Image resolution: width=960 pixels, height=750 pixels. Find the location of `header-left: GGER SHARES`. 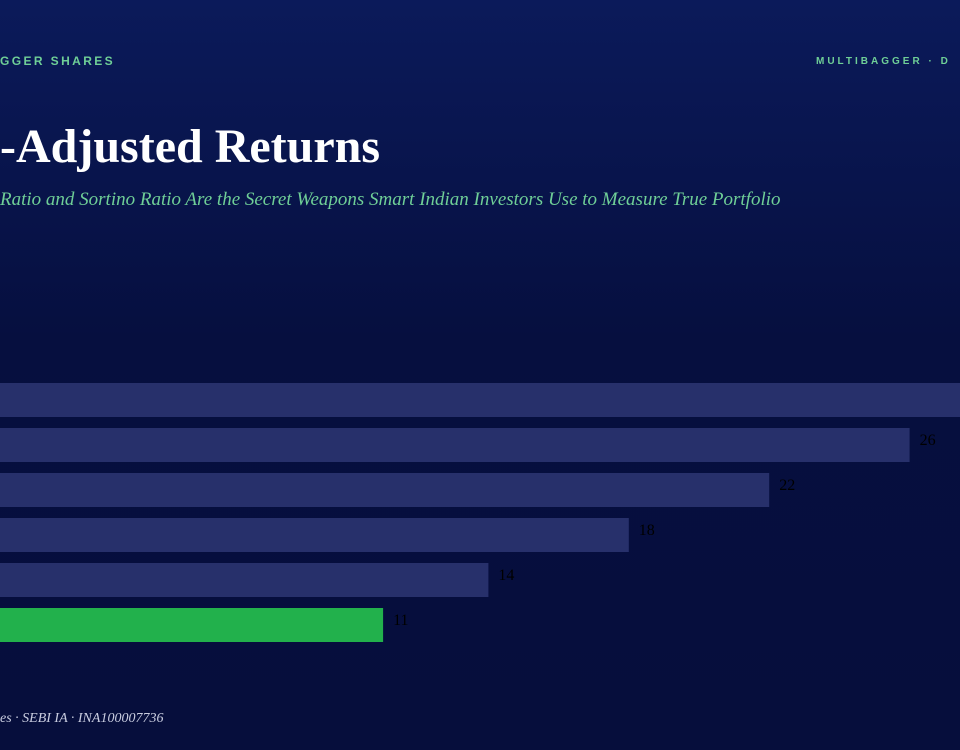

header-left: GGER SHARES is located at coordinates (57, 61).